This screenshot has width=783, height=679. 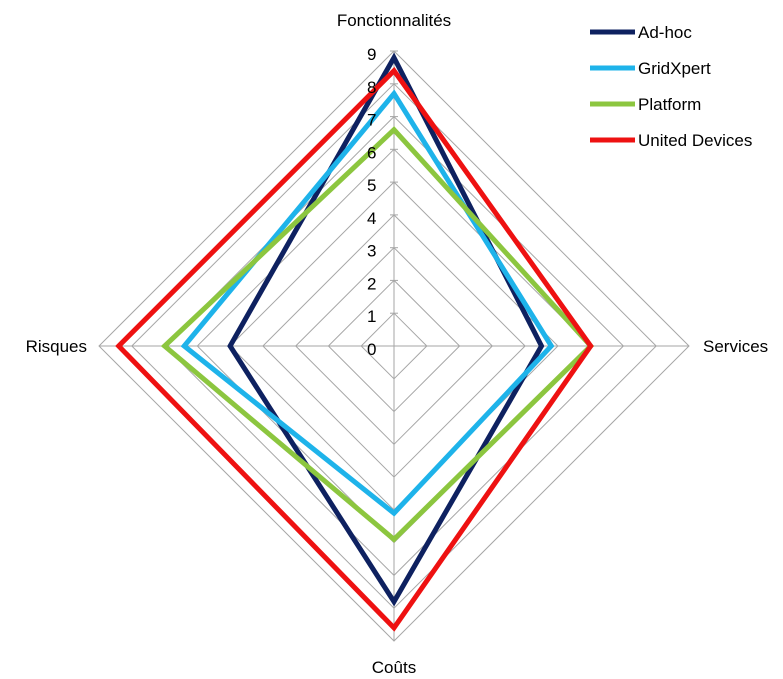 What do you see at coordinates (394, 20) in the screenshot?
I see `axis-label: Fonctionnalités` at bounding box center [394, 20].